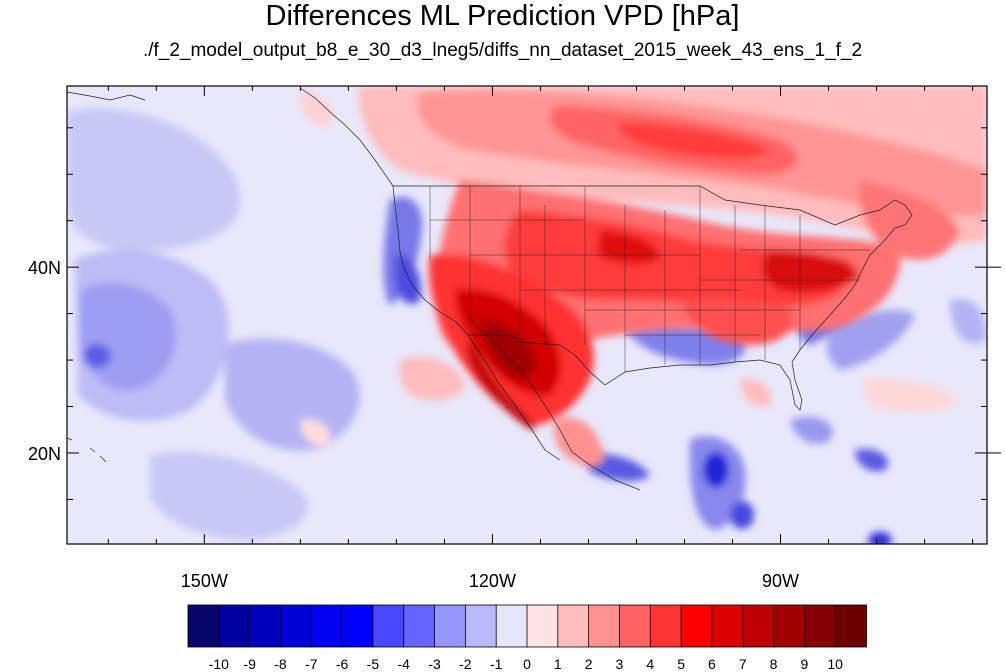 Image resolution: width=1005 pixels, height=672 pixels. I want to click on us-east-coast, so click(847, 289).